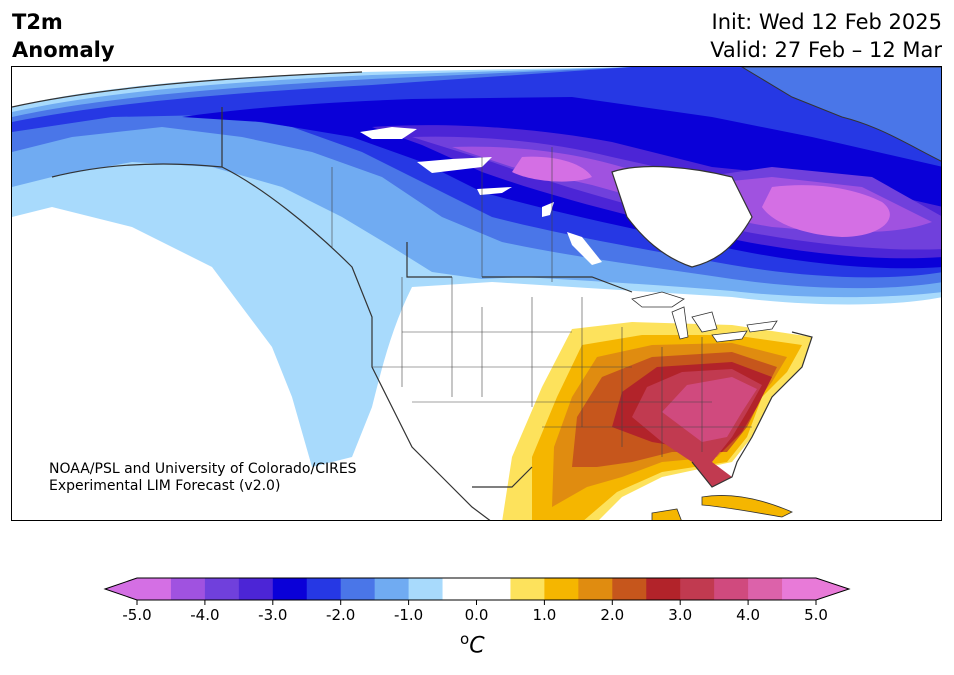  Describe the element at coordinates (204, 615) in the screenshot. I see `colorbar-tick-label: -4.0` at that location.